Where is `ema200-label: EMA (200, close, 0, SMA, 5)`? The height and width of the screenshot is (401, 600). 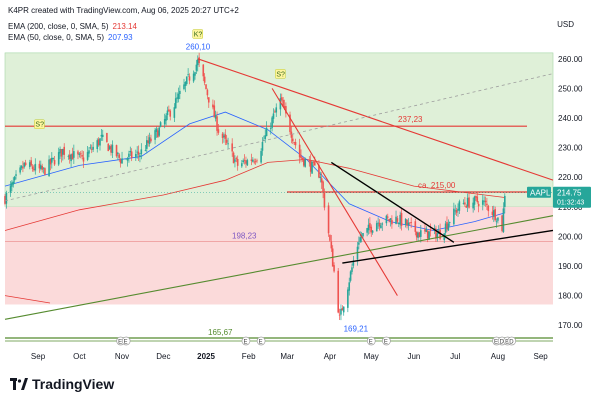
ema200-label: EMA (200, close, 0, SMA, 5) is located at coordinates (58, 26).